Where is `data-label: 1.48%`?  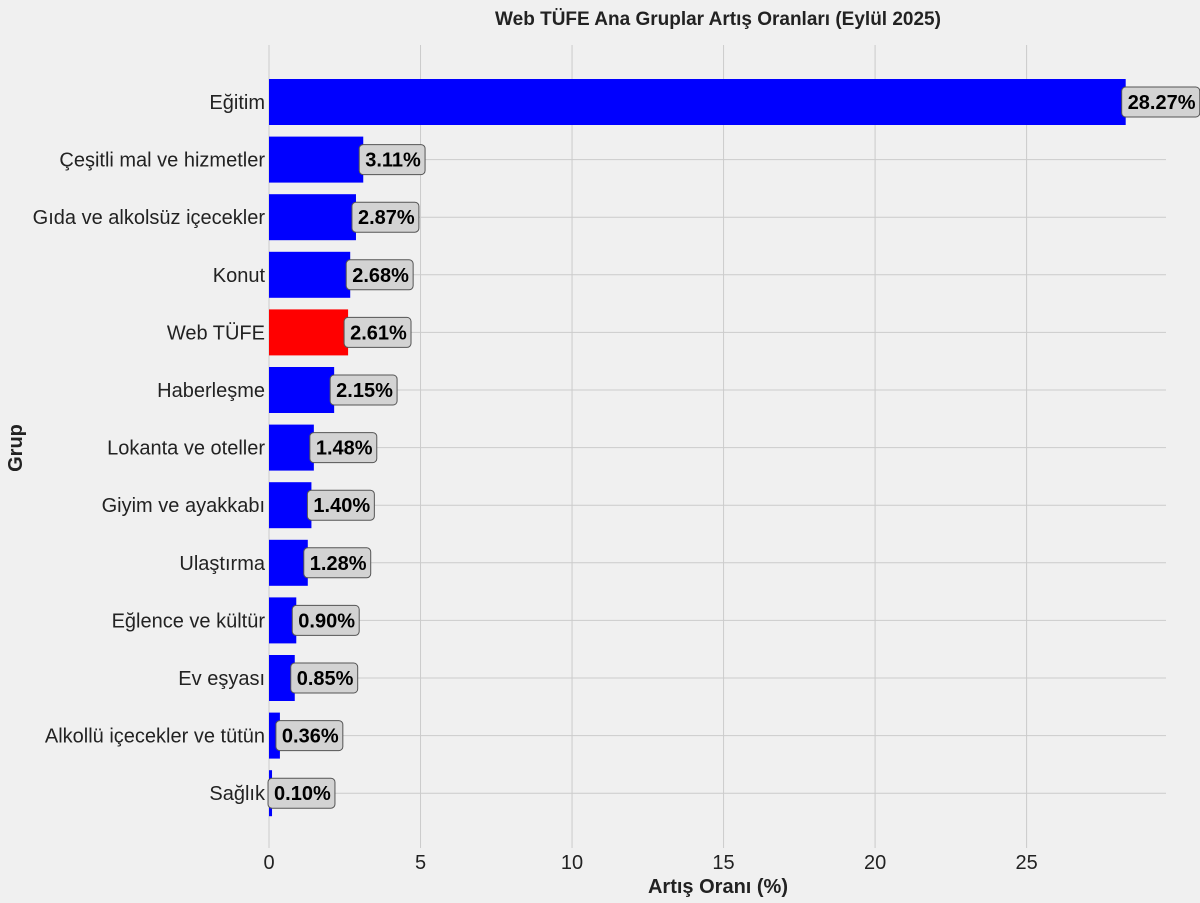
data-label: 1.48% is located at coordinates (343, 448).